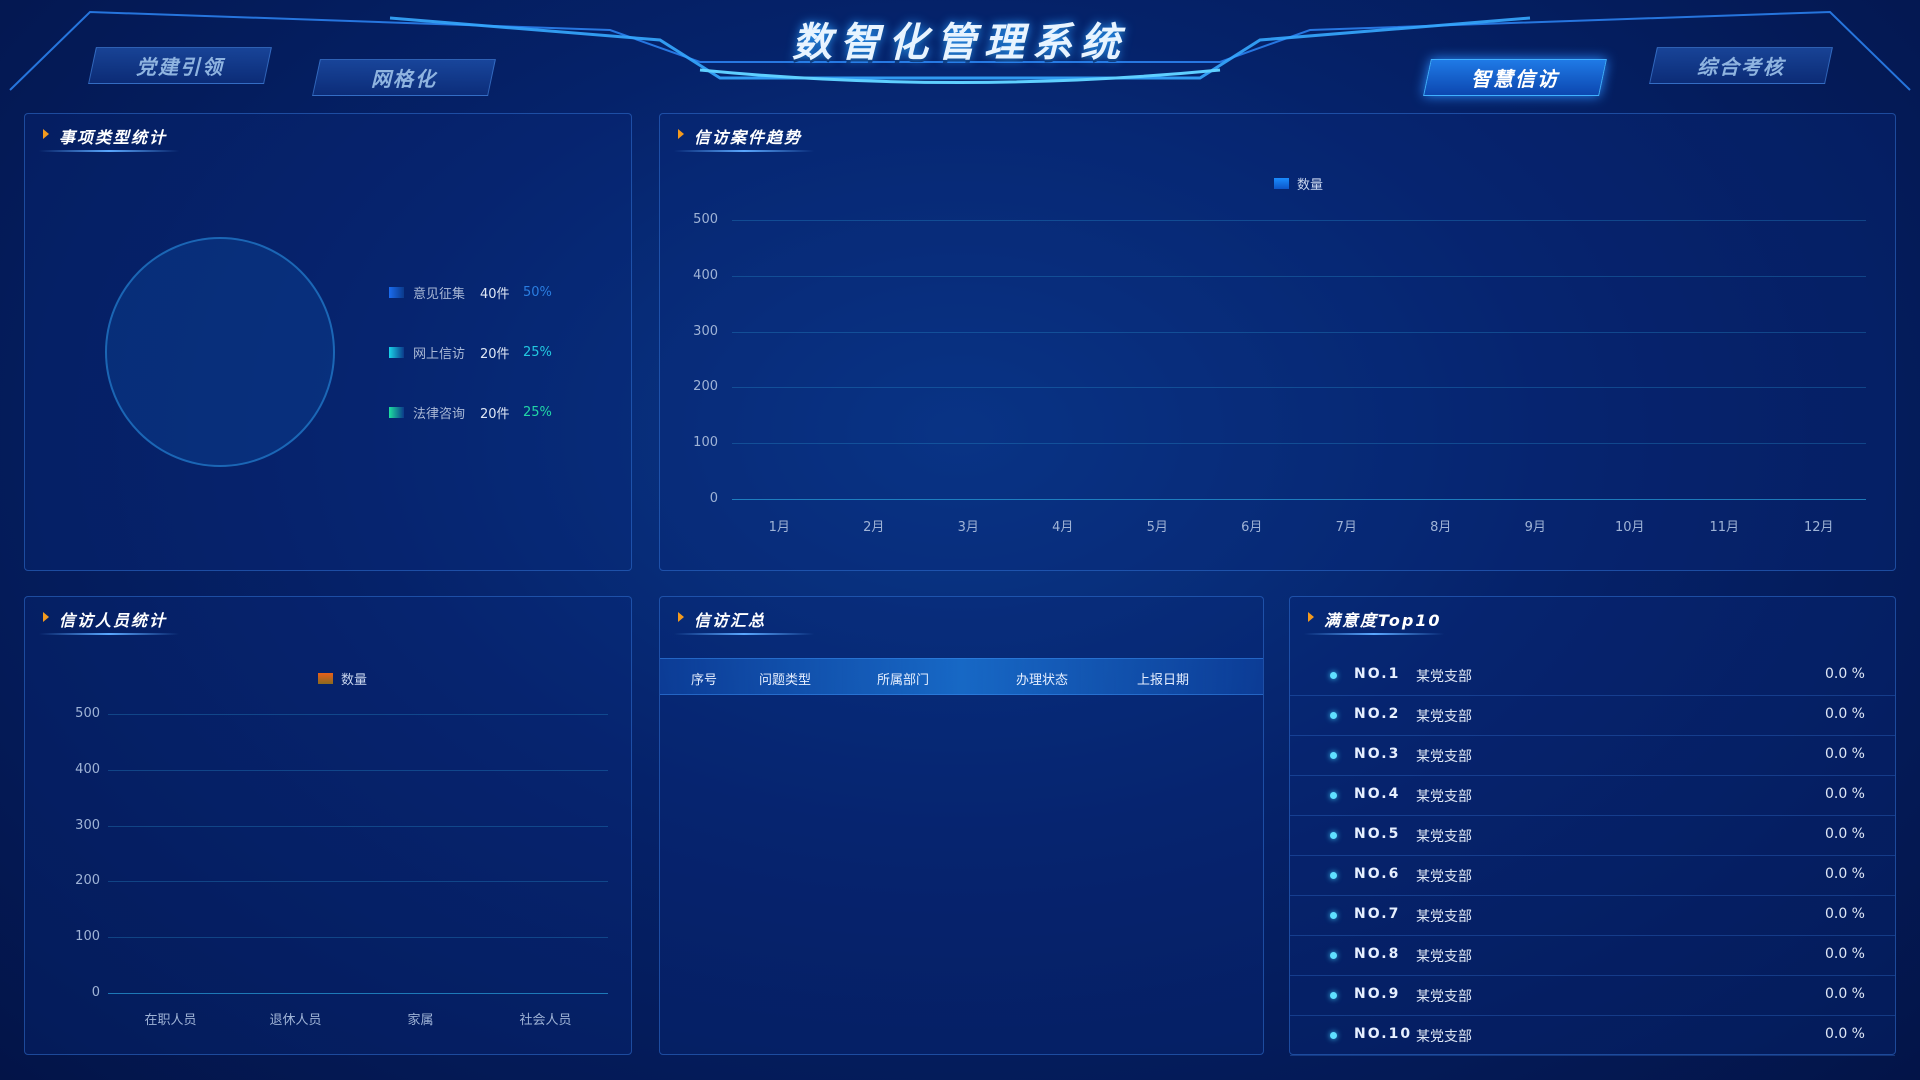 The width and height of the screenshot is (1920, 1080). What do you see at coordinates (1377, 994) in the screenshot?
I see `rank: NO.9` at bounding box center [1377, 994].